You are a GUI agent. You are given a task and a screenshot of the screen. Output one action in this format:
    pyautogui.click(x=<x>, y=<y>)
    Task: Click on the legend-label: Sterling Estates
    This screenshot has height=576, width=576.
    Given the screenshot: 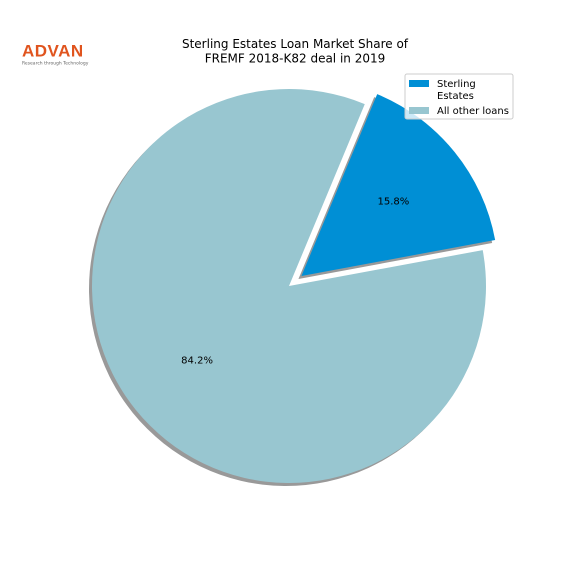 What is the action you would take?
    pyautogui.click(x=456, y=90)
    